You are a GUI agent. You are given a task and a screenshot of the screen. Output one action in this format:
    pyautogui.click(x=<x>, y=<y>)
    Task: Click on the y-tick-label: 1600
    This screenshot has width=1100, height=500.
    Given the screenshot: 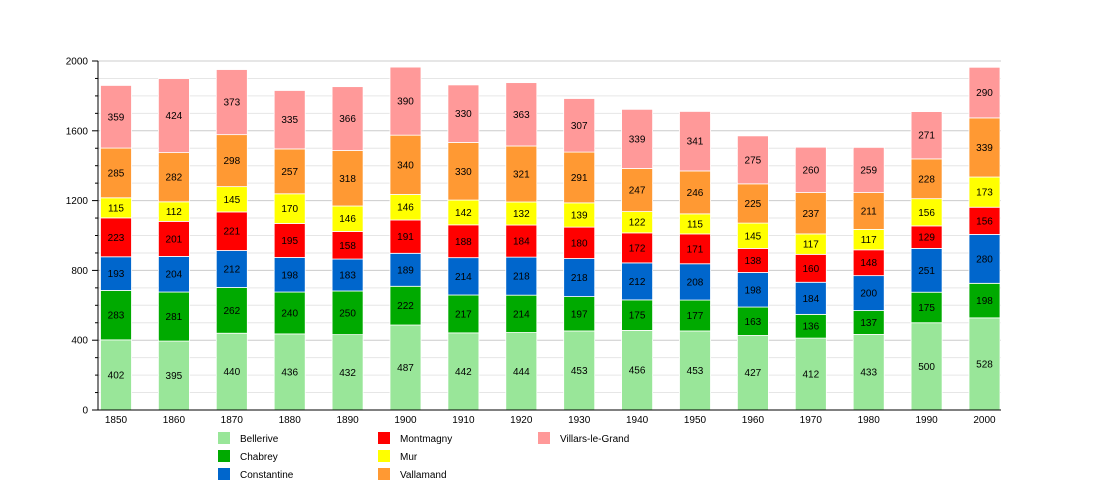 What is the action you would take?
    pyautogui.click(x=77, y=131)
    